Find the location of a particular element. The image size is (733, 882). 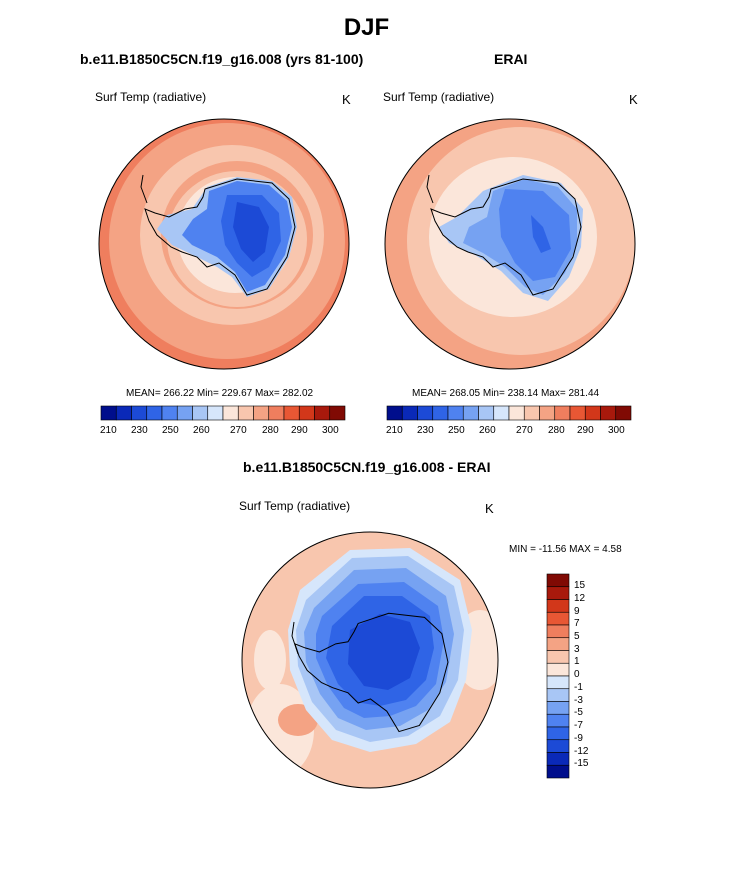

panel-2-tick-label: 270 is located at coordinates (524, 430).